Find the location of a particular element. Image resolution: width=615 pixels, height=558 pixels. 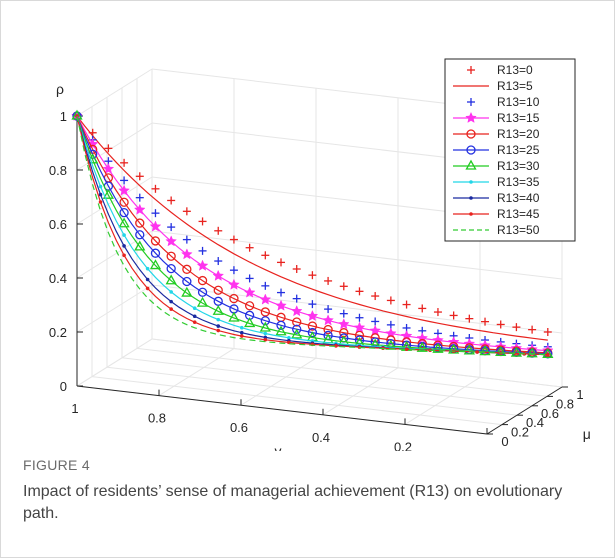

legend-item: R13=10 is located at coordinates (503, 102).